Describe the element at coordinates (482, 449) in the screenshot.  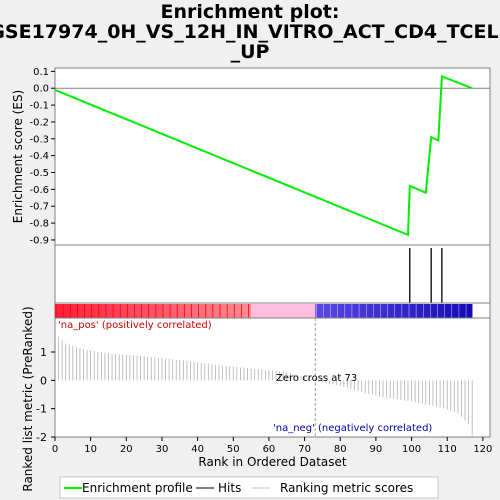
I see `metric-xtick-label: 120` at that location.